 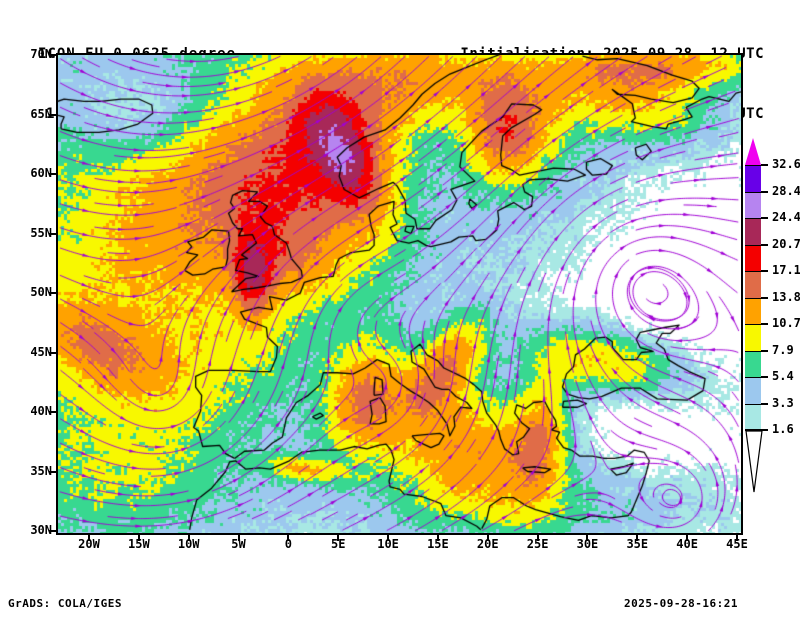 What do you see at coordinates (41, 351) in the screenshot?
I see `lat-axis-label: 45N` at bounding box center [41, 351].